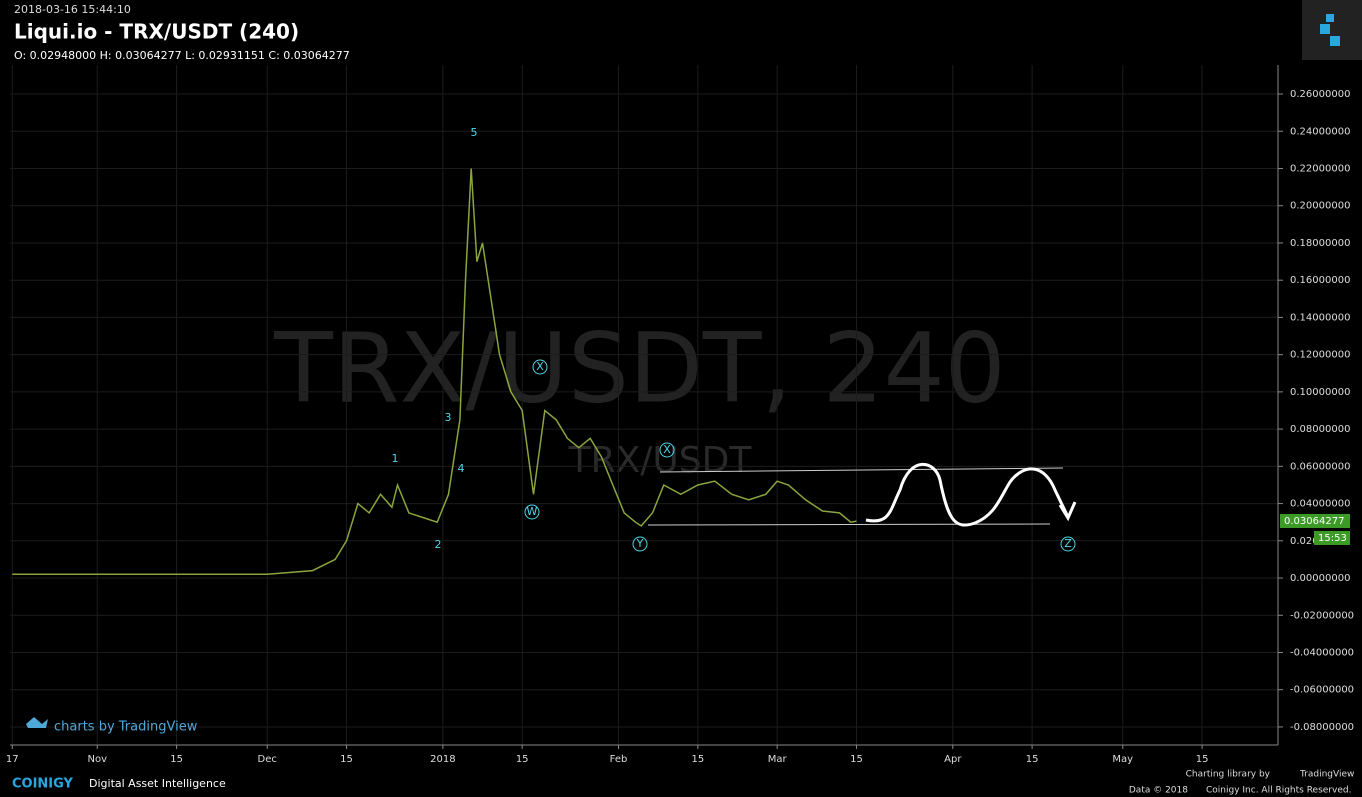 Image resolution: width=1362 pixels, height=797 pixels. I want to click on y-tick-label: 0.10000000, so click(1320, 392).